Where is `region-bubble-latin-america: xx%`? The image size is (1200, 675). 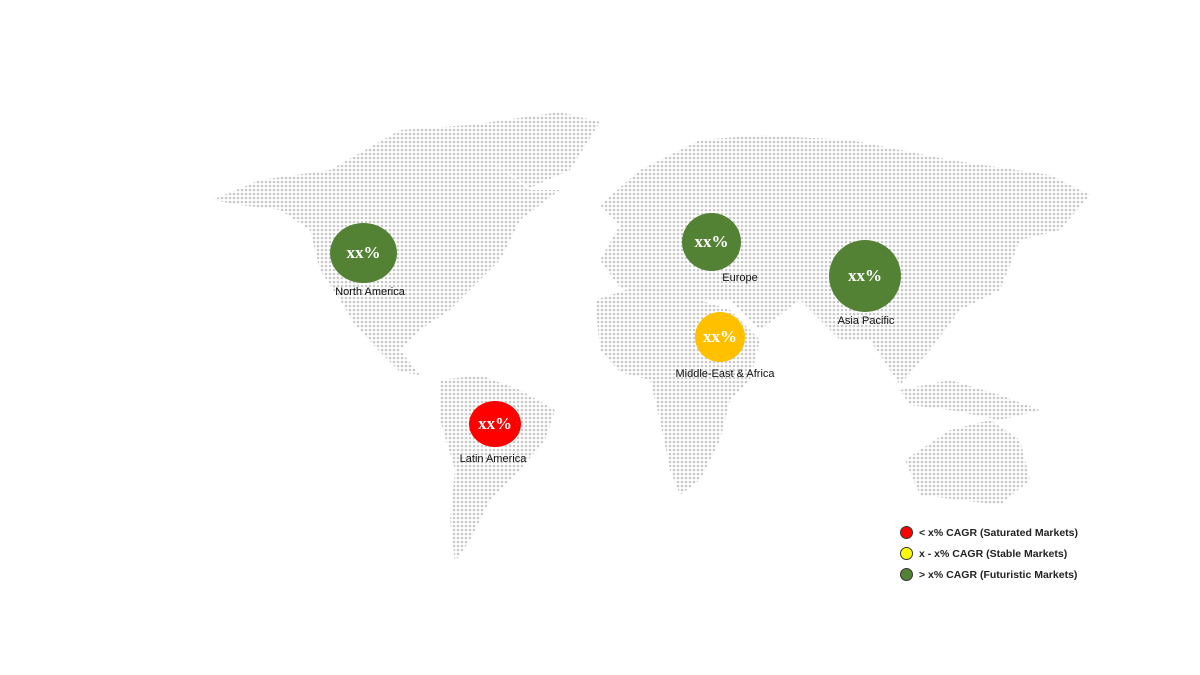 region-bubble-latin-america: xx% is located at coordinates (495, 424).